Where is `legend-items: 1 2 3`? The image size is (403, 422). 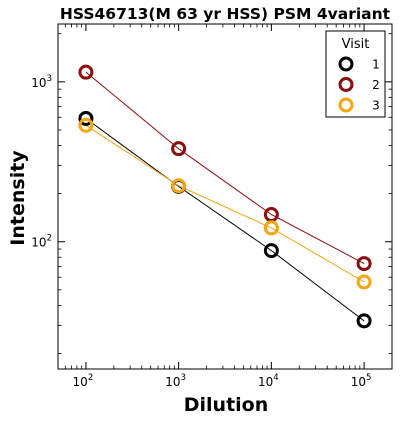 legend-items: 1 2 3 is located at coordinates (359, 84).